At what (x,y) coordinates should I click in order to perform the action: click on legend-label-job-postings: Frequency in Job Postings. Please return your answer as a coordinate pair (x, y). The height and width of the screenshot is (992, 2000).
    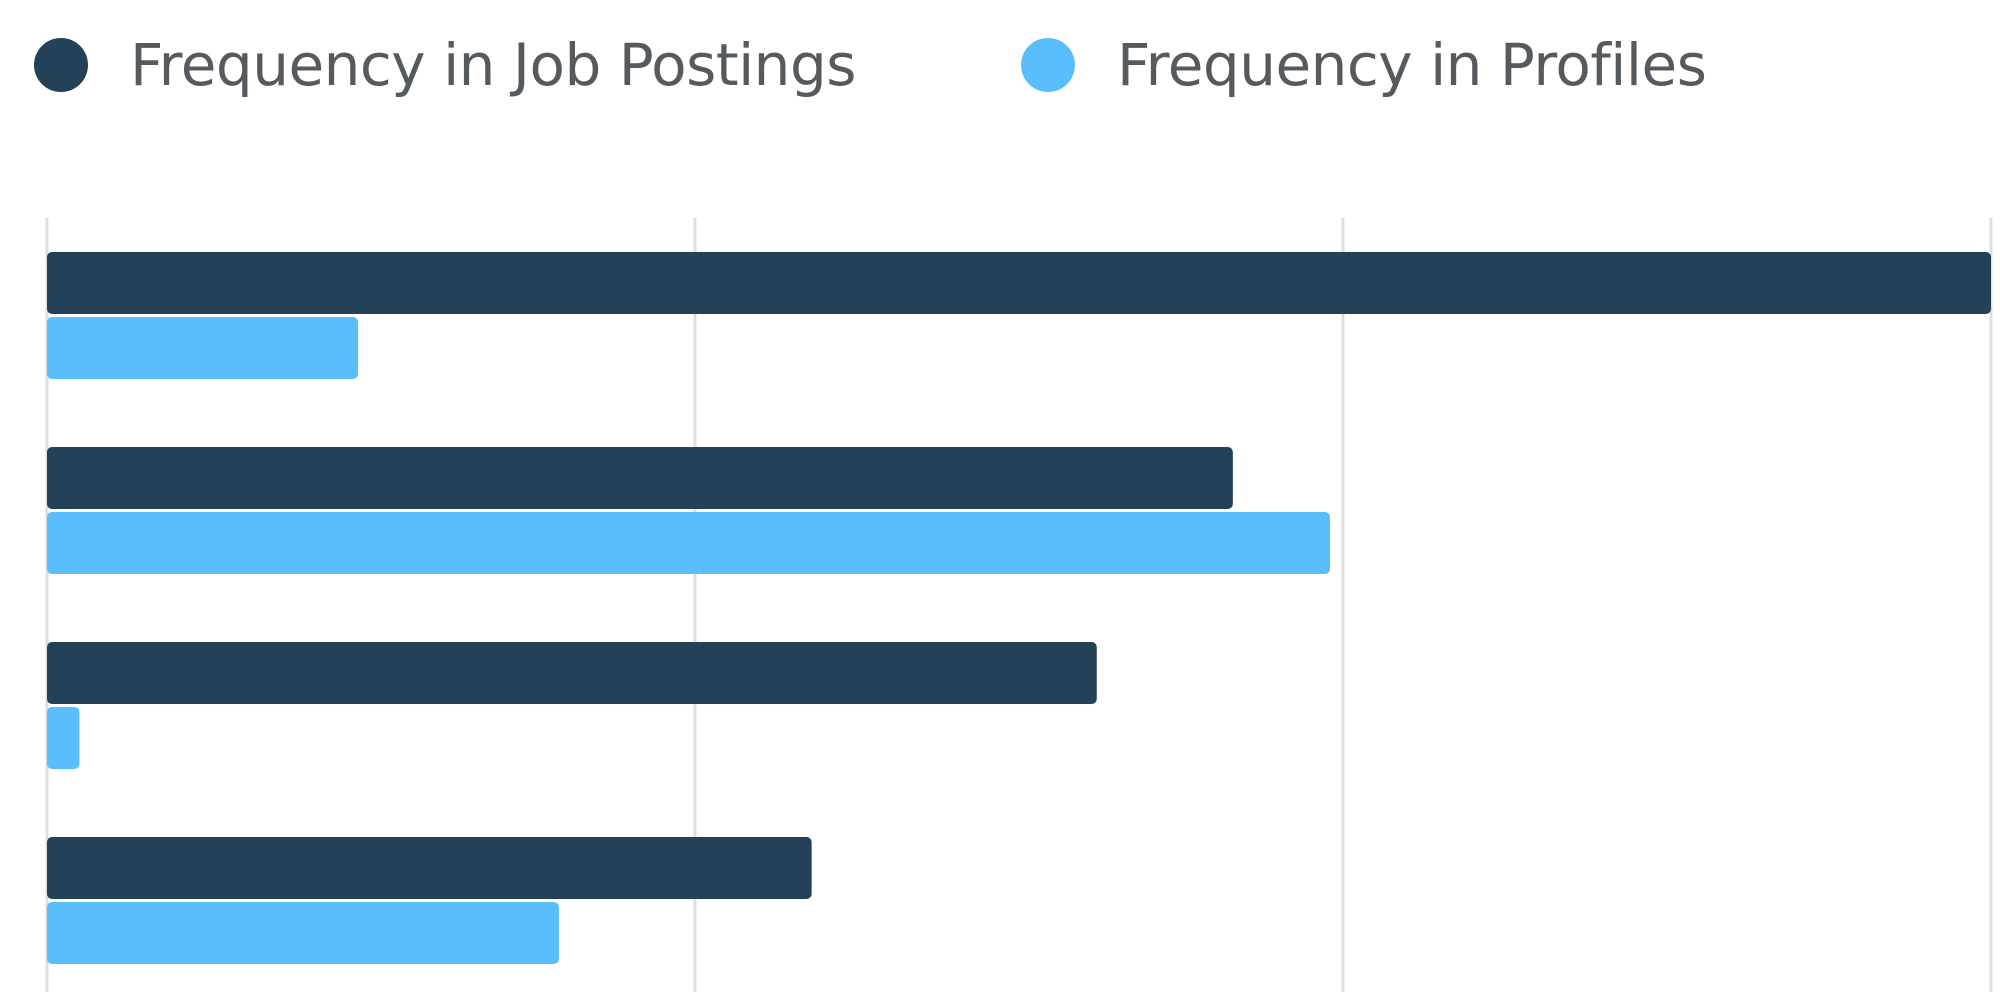
    Looking at the image, I should click on (493, 65).